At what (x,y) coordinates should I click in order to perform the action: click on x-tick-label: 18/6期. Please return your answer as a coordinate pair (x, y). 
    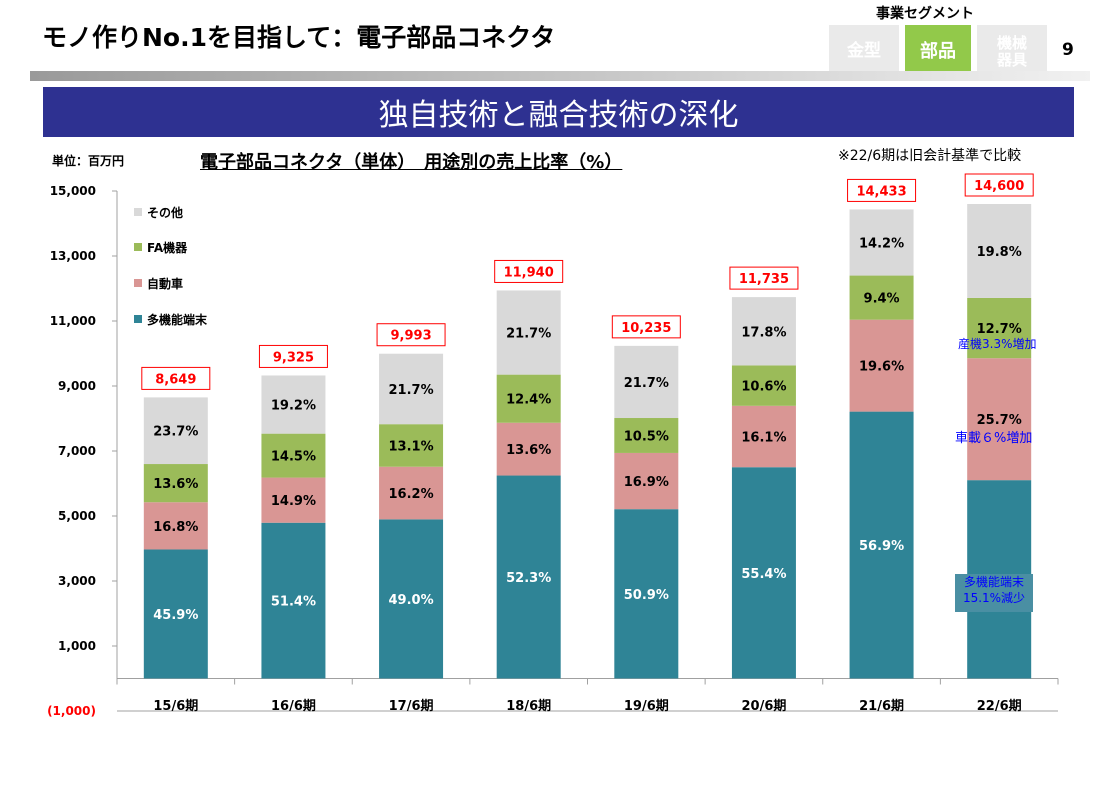
    Looking at the image, I should click on (528, 706).